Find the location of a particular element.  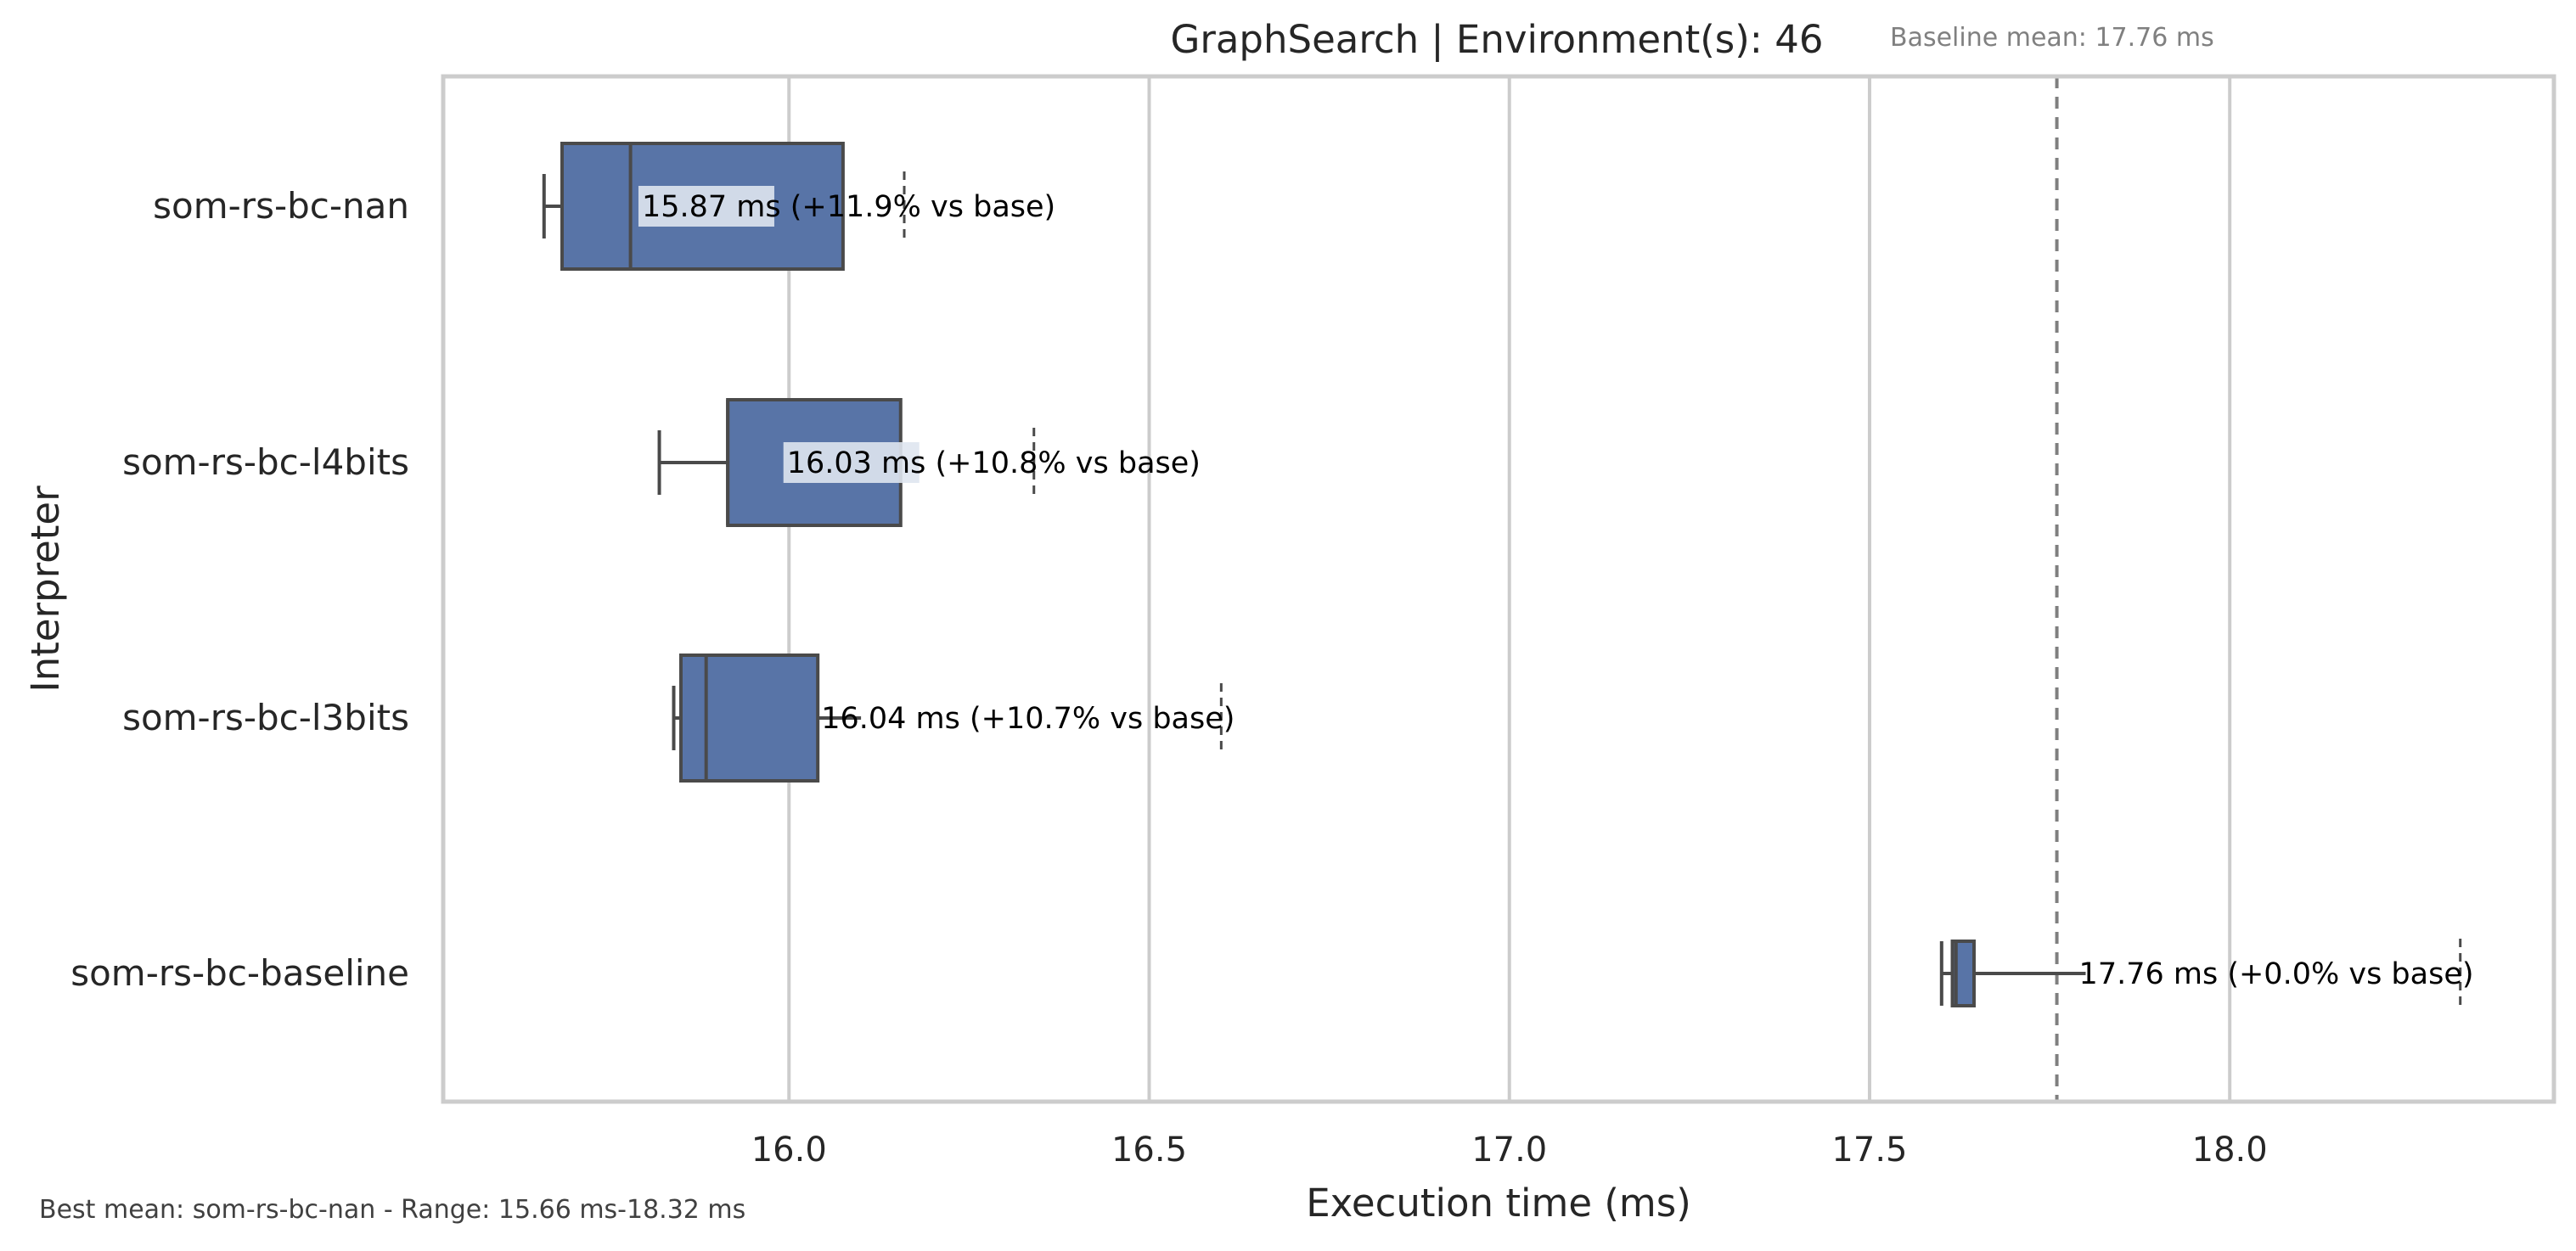

x-tick-label: 17.5 is located at coordinates (1869, 1150).